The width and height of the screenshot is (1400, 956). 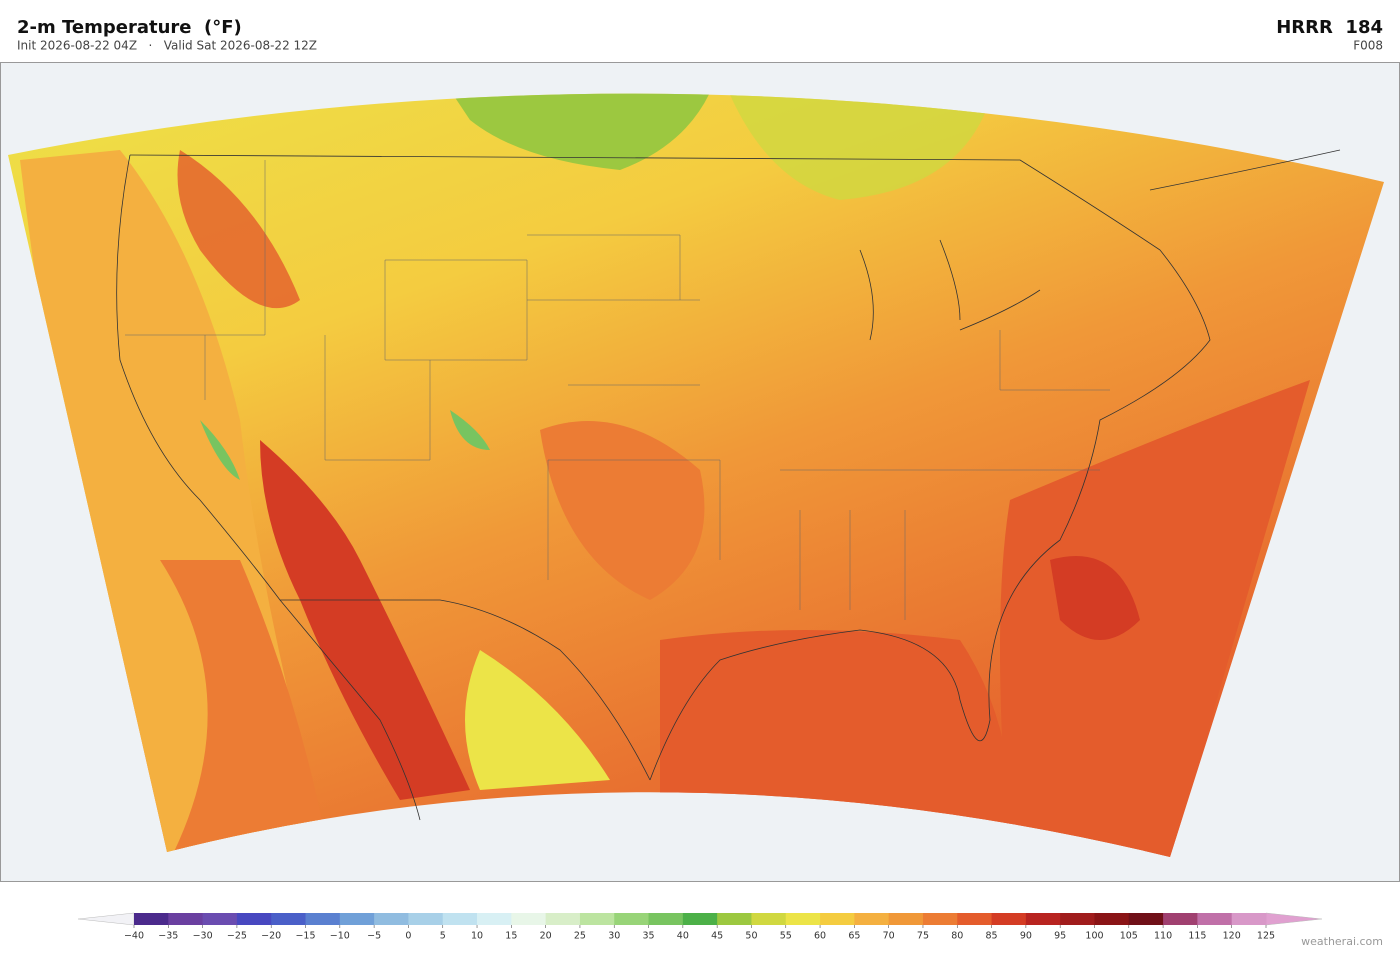 I want to click on colorbar-label: 110, so click(x=1163, y=936).